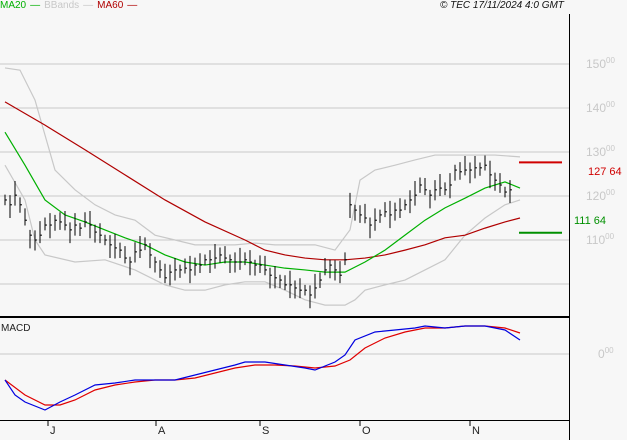 The width and height of the screenshot is (627, 440). Describe the element at coordinates (590, 221) in the screenshot. I see `support-label: 111 64` at that location.